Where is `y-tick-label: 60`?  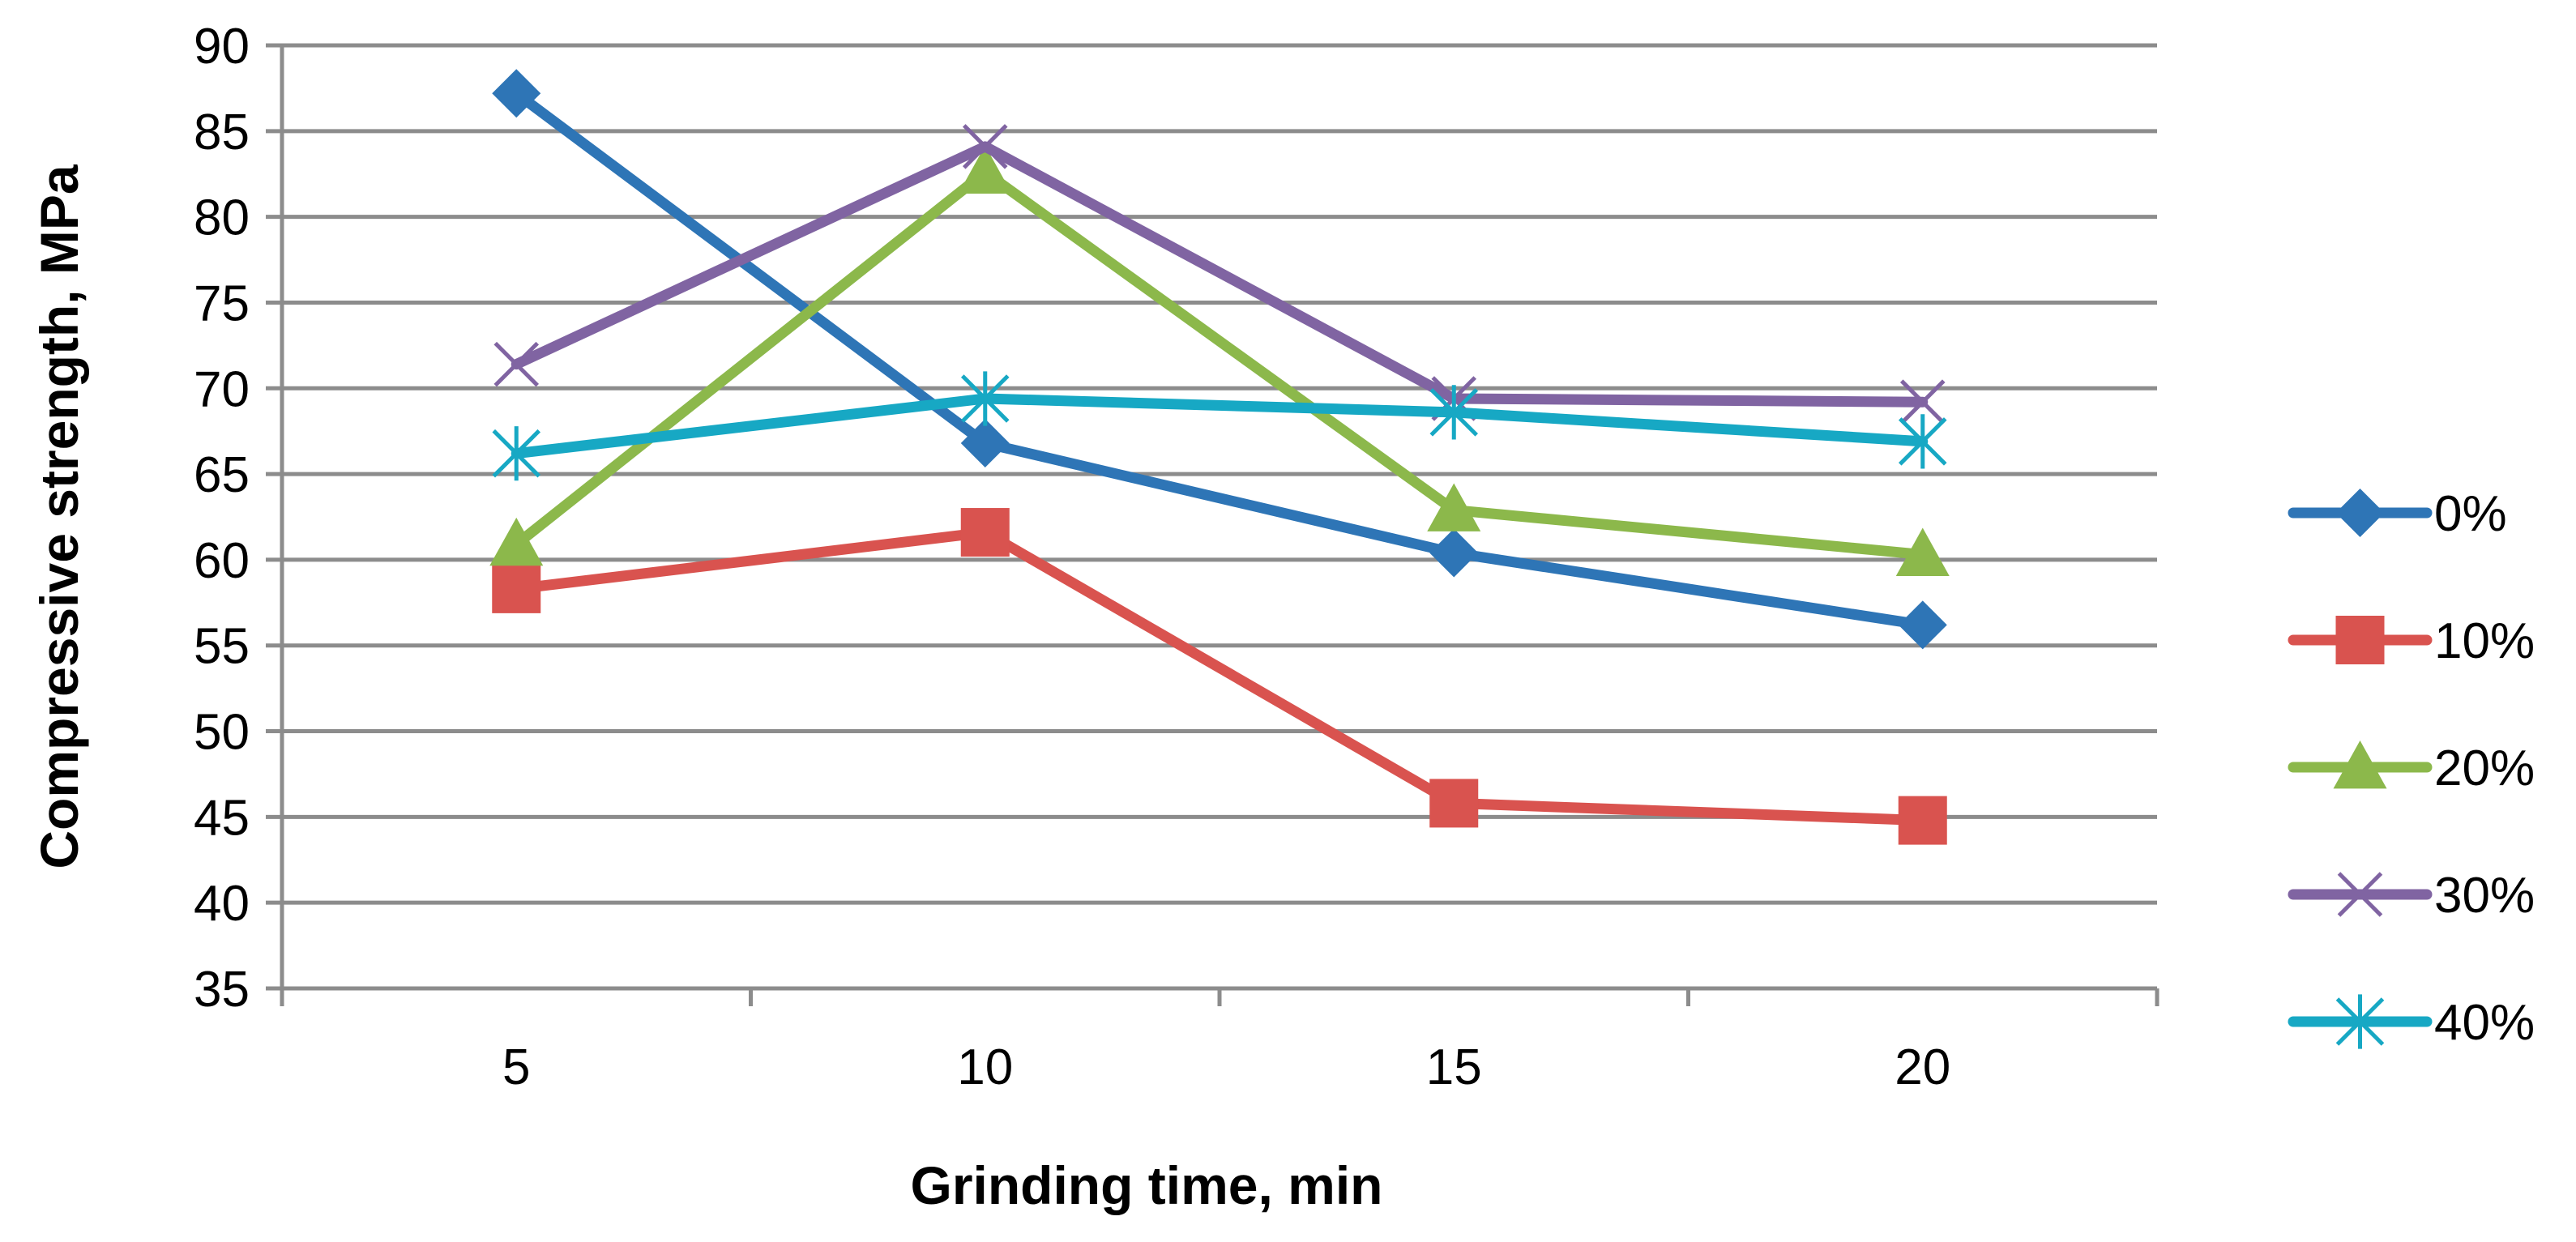 y-tick-label: 60 is located at coordinates (222, 561).